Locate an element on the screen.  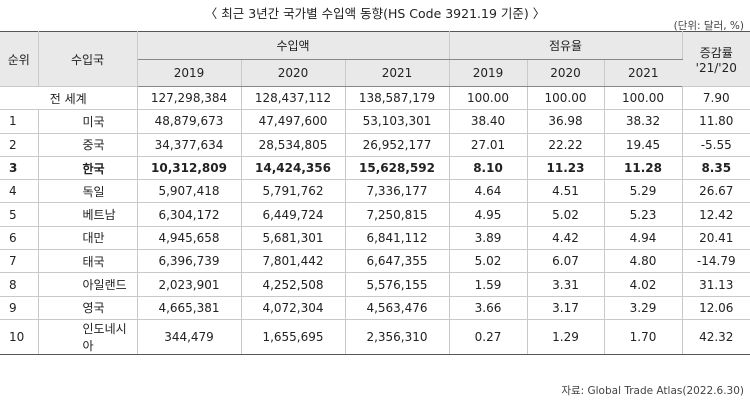
amount-cell: 14,424,356 is located at coordinates (293, 168).